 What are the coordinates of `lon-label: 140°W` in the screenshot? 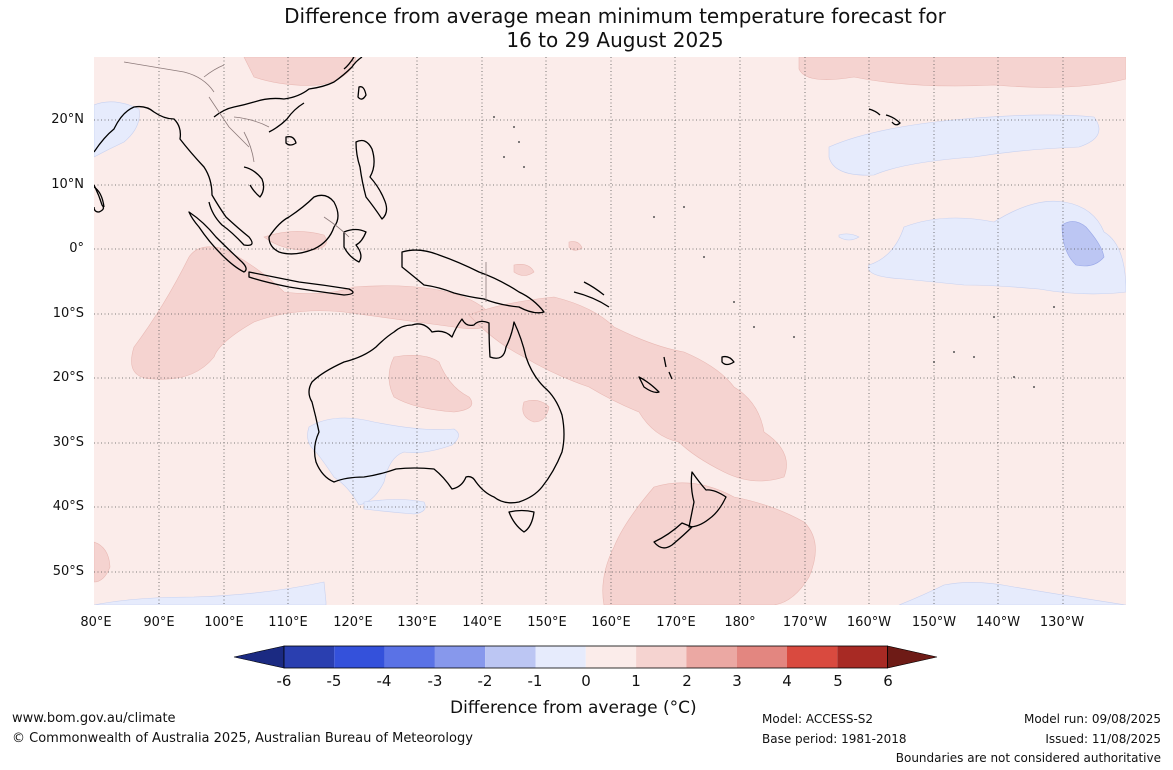 It's located at (998, 622).